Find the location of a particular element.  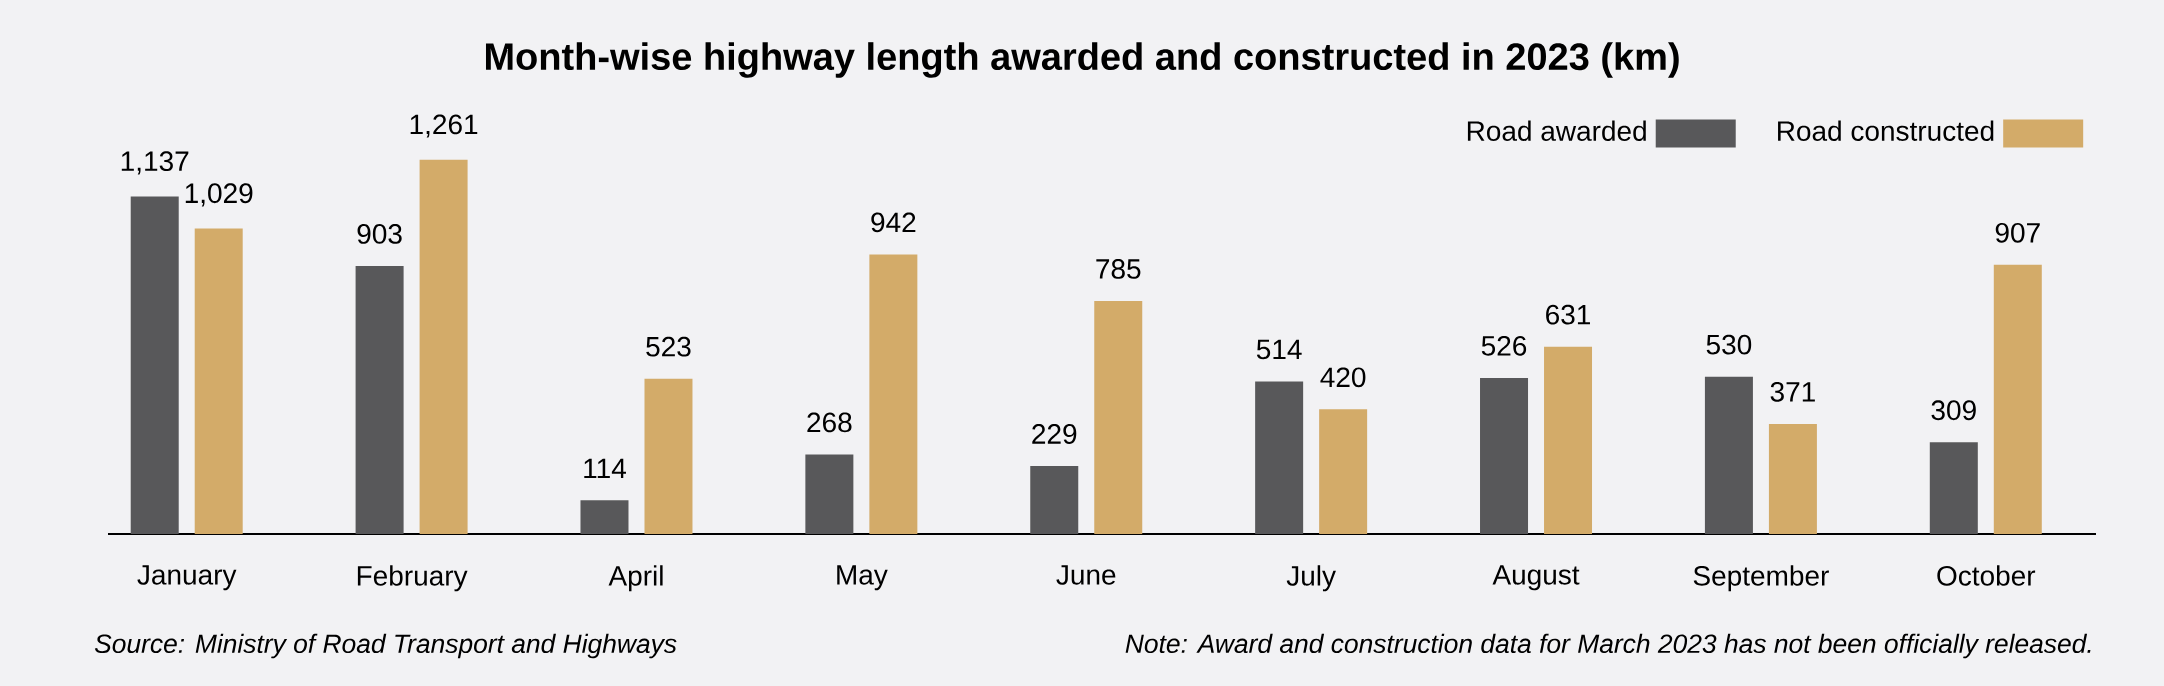

x-tick-label: July is located at coordinates (1311, 578).